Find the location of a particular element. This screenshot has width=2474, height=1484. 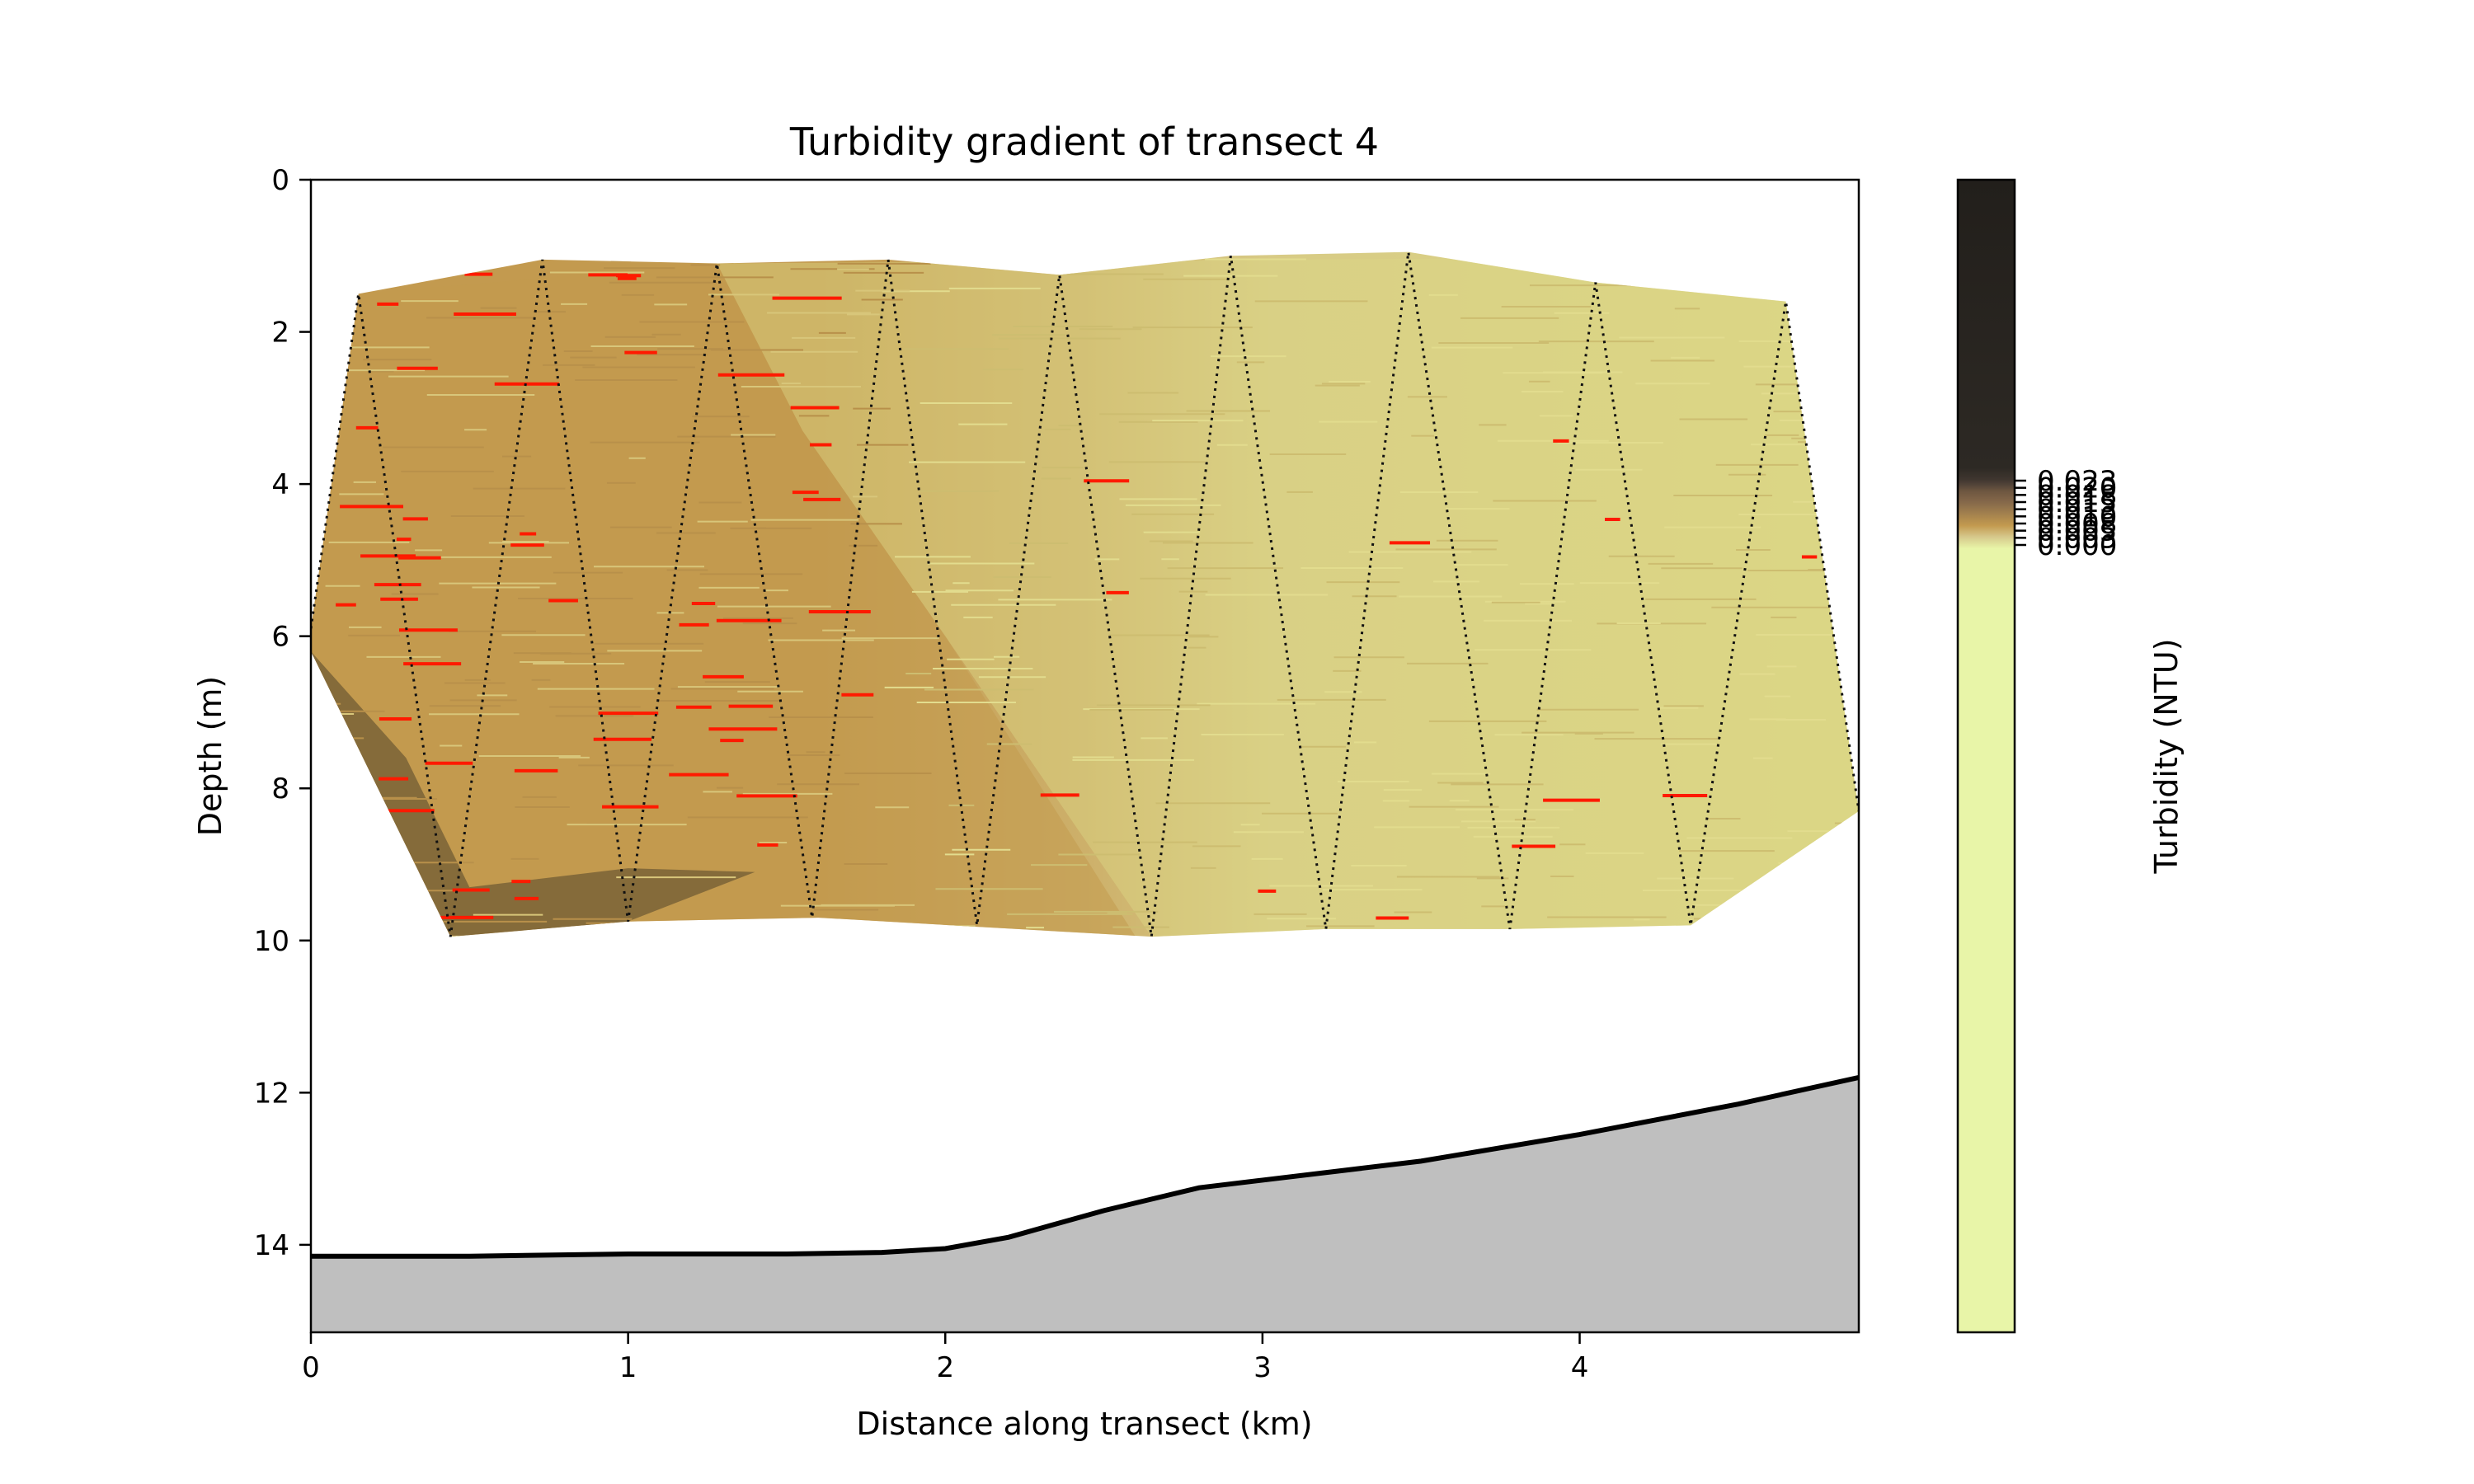

y-tick-label: 6 is located at coordinates (280, 637).